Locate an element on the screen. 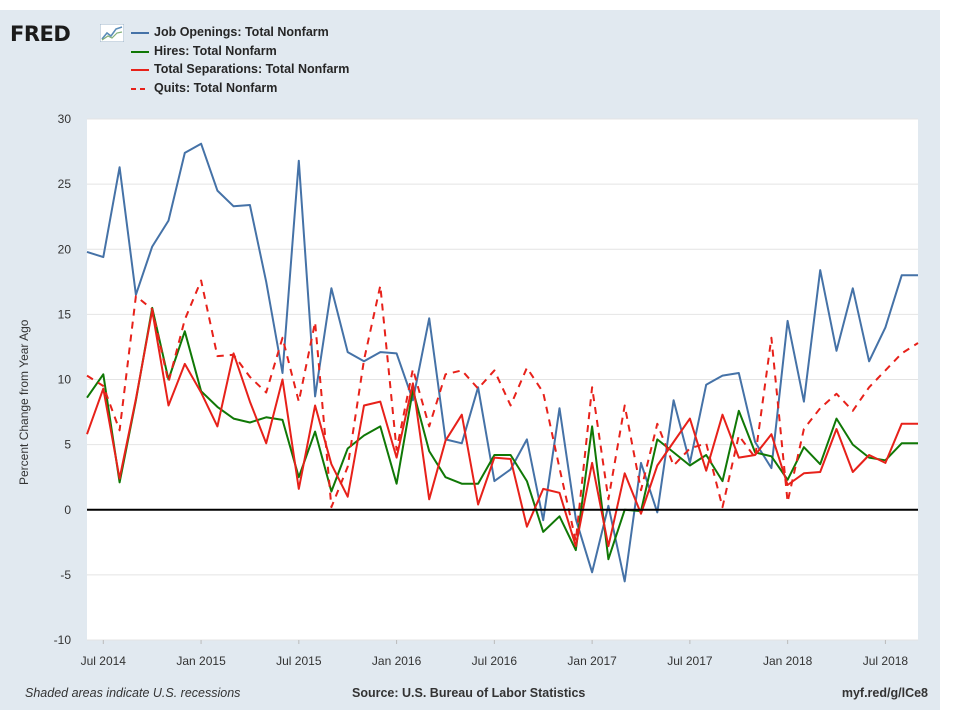 Image resolution: width=960 pixels, height=720 pixels. x-tick-label: Jan 2015 is located at coordinates (201, 661).